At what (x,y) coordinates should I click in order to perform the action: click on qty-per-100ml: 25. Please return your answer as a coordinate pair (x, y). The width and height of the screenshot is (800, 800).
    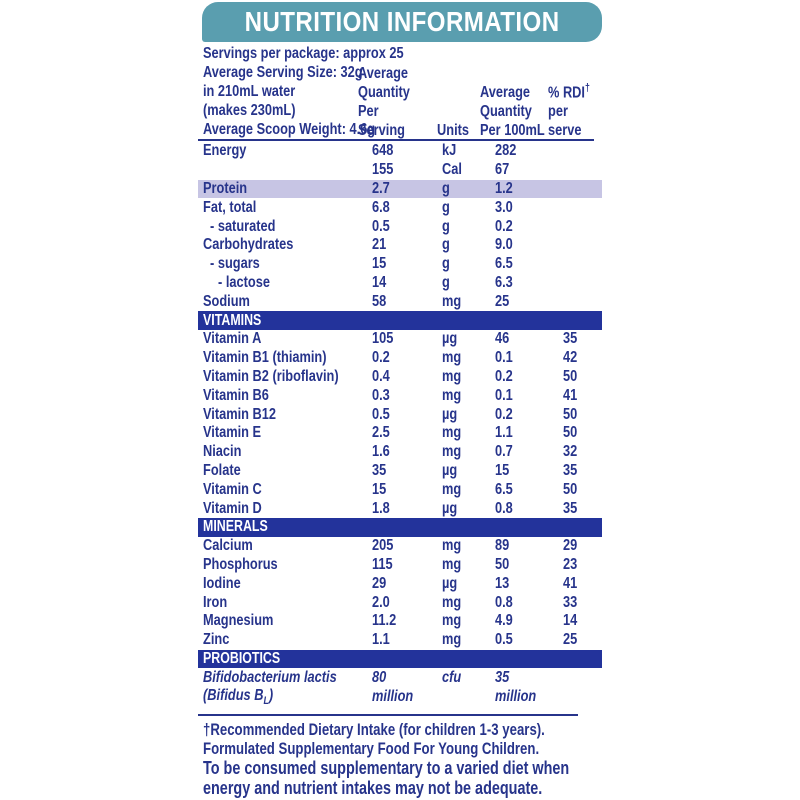
    Looking at the image, I should click on (502, 301).